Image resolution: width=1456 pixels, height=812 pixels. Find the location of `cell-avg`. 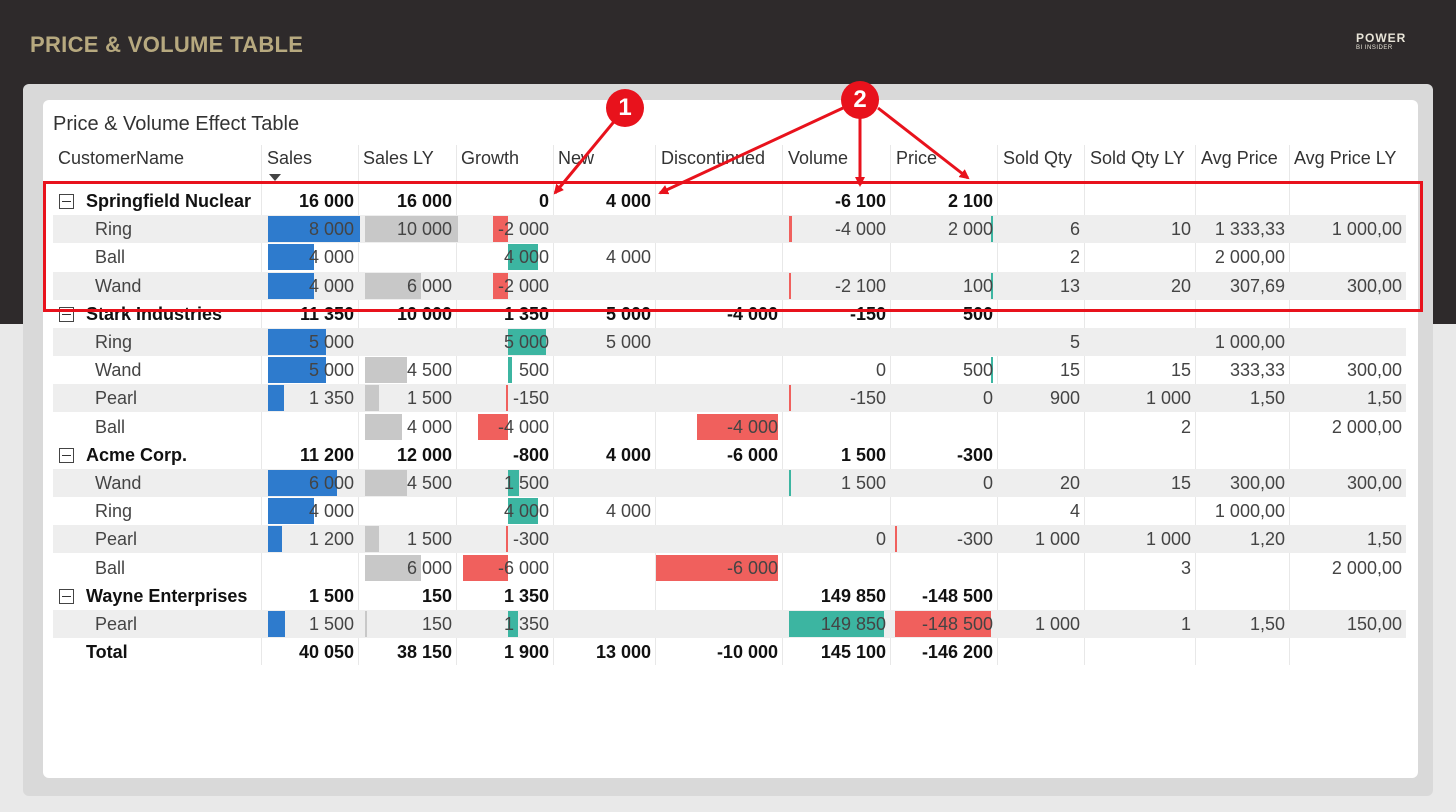

cell-avg is located at coordinates (1240, 427).